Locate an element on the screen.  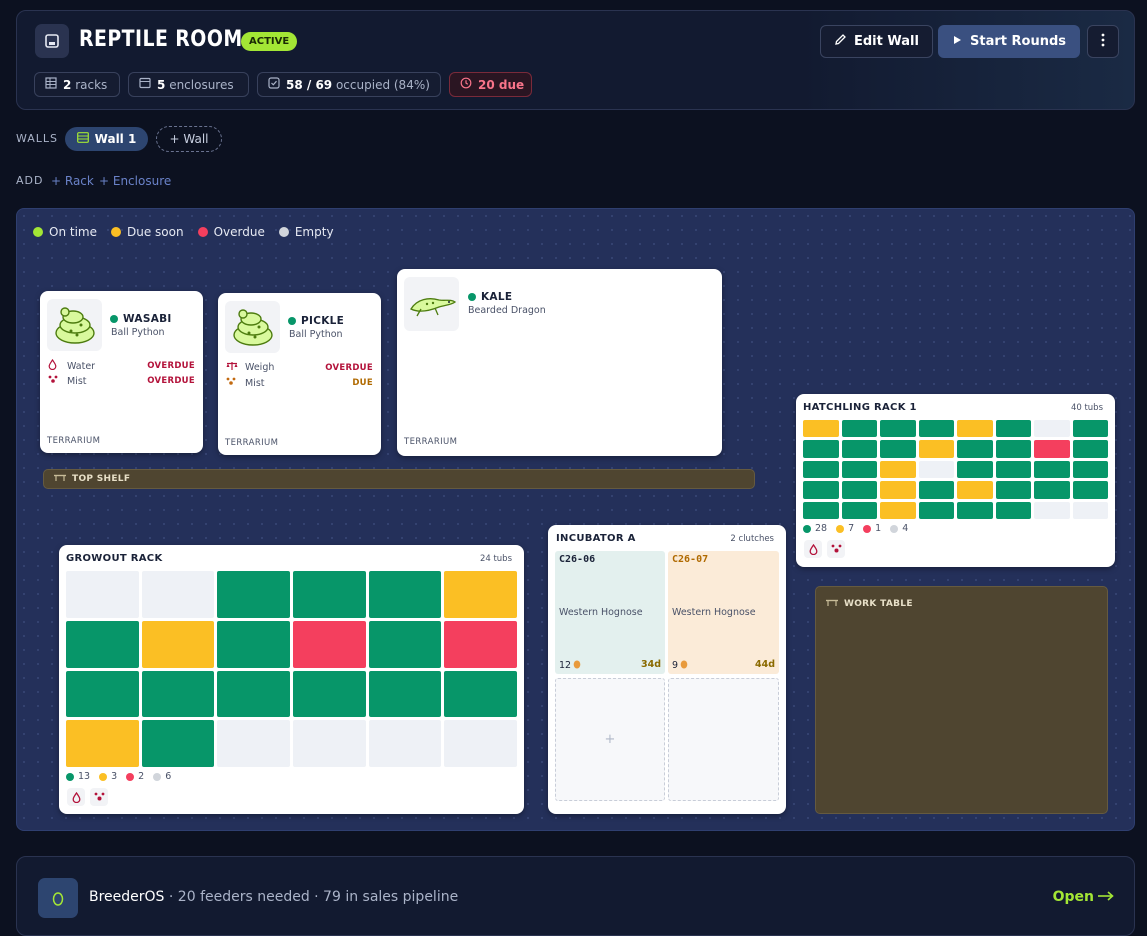
due-stat-chip: 20 due is located at coordinates (490, 84).